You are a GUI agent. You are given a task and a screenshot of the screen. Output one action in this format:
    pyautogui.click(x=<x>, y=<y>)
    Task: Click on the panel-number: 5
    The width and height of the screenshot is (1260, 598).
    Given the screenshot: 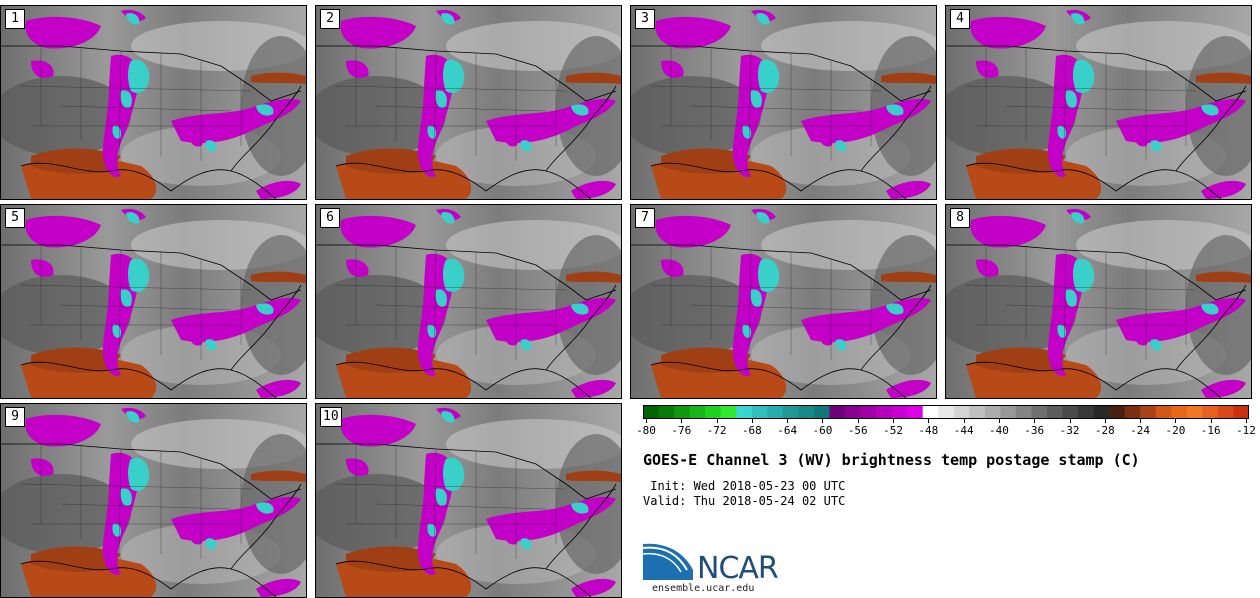 What is the action you would take?
    pyautogui.click(x=15, y=218)
    